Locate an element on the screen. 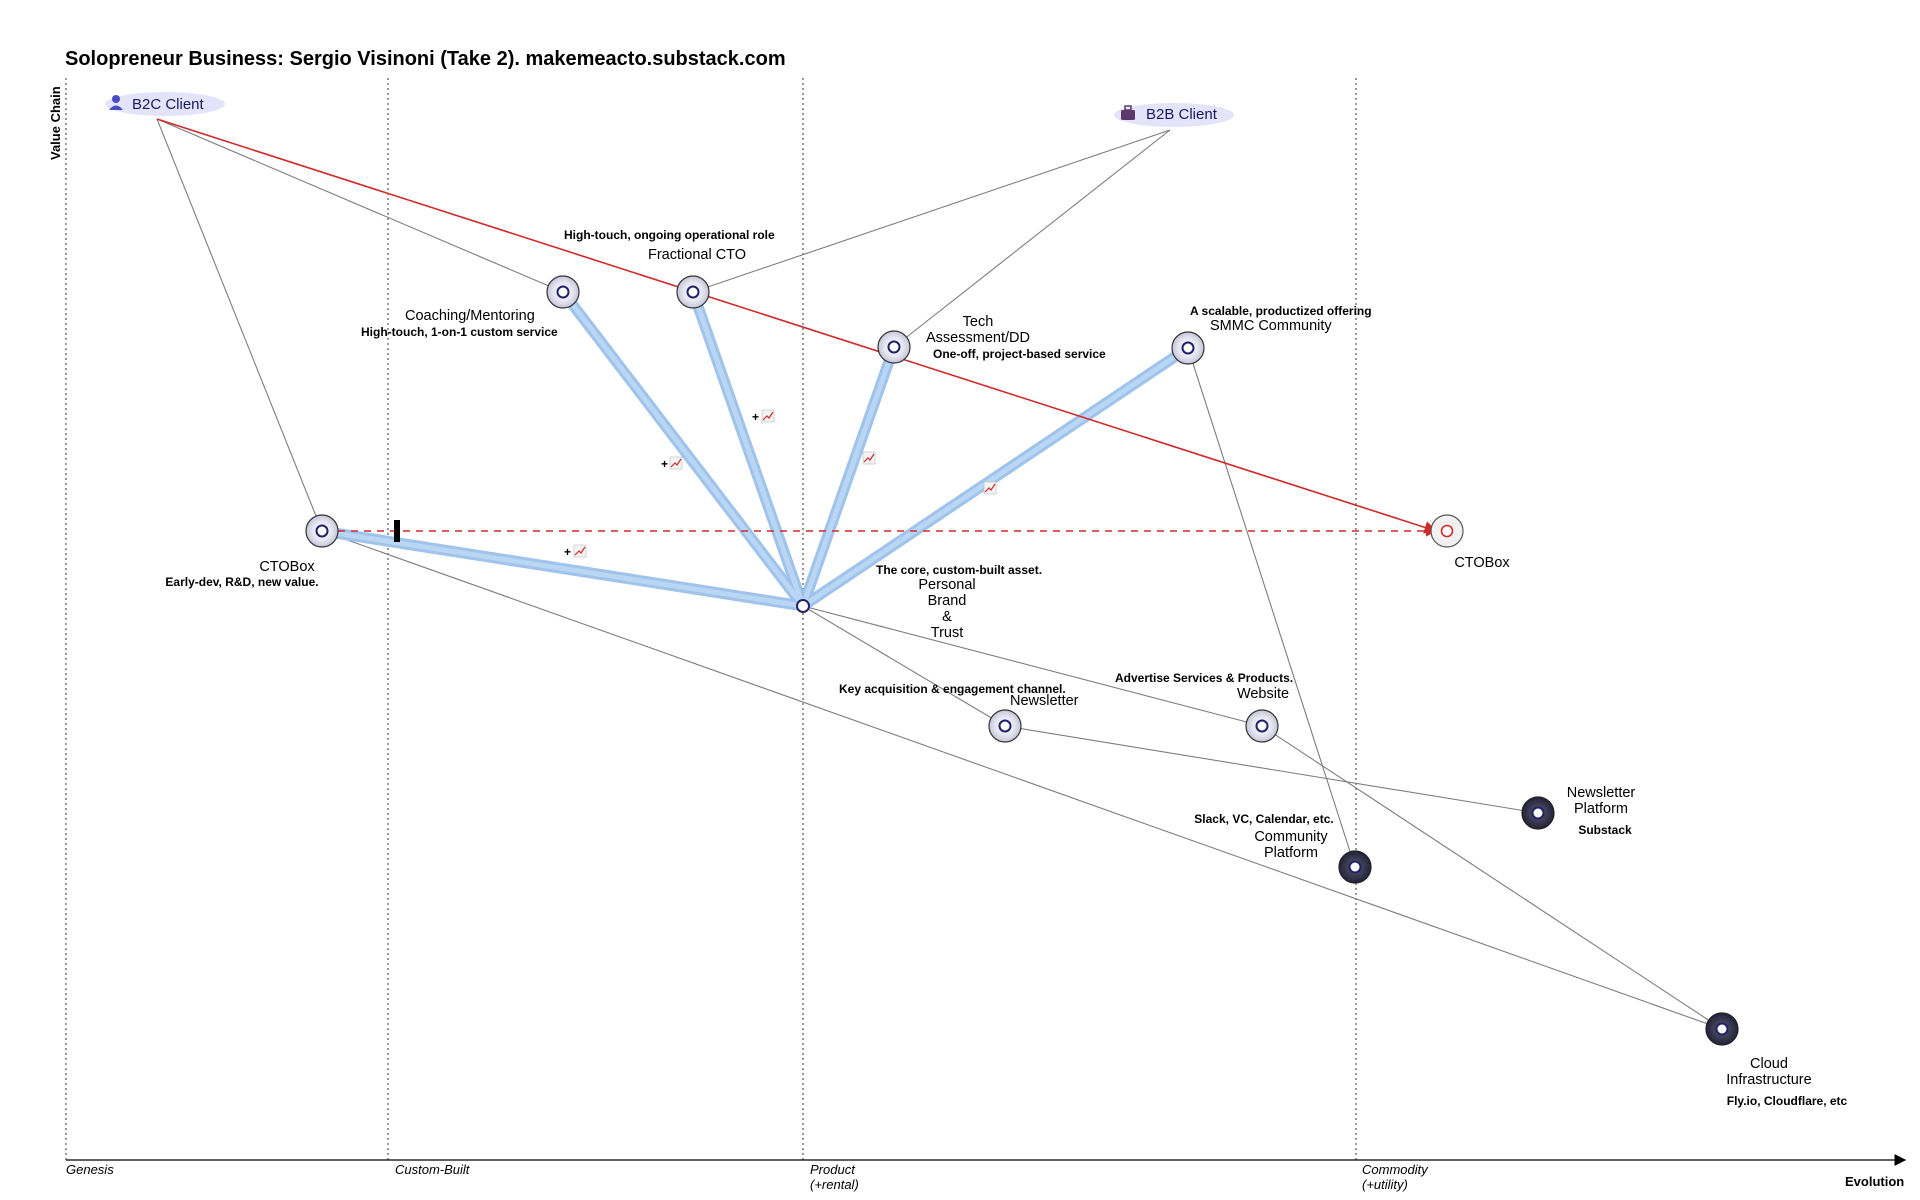 This screenshot has width=1920, height=1200. y-axis-label: Value Chain is located at coordinates (55, 123).